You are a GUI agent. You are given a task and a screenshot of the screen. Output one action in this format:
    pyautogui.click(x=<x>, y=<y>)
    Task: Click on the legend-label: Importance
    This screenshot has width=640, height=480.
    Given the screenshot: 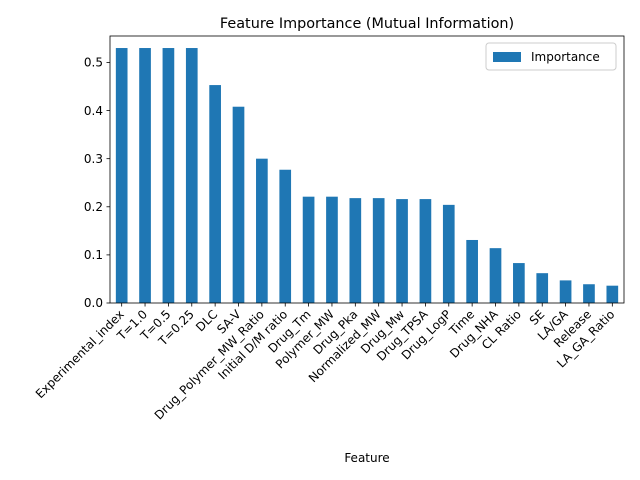 What is the action you would take?
    pyautogui.click(x=565, y=57)
    